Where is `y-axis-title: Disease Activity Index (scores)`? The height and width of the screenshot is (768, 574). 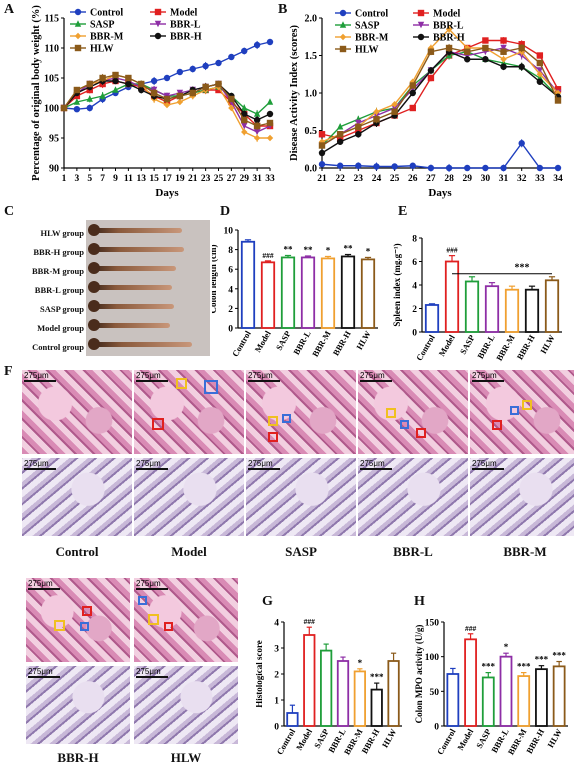
y-axis-title: Disease Activity Index (scores) is located at coordinates (294, 93).